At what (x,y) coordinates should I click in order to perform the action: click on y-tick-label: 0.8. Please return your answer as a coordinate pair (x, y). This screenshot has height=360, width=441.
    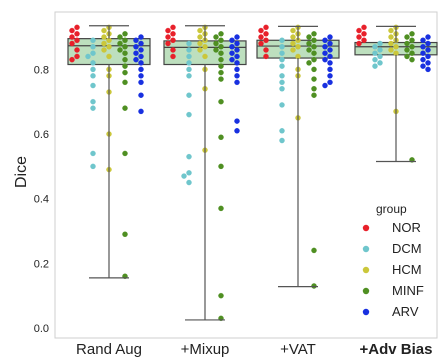
    Looking at the image, I should click on (41, 70).